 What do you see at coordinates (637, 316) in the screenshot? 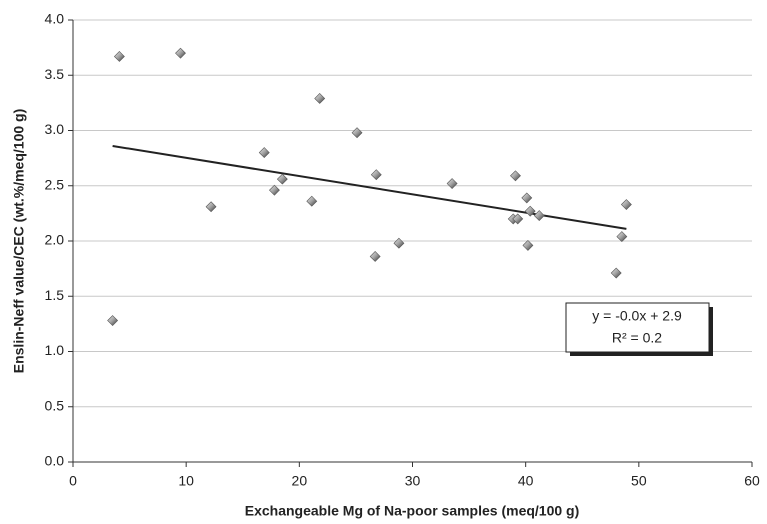
I see `equation: y = -0.0x + 2.9` at bounding box center [637, 316].